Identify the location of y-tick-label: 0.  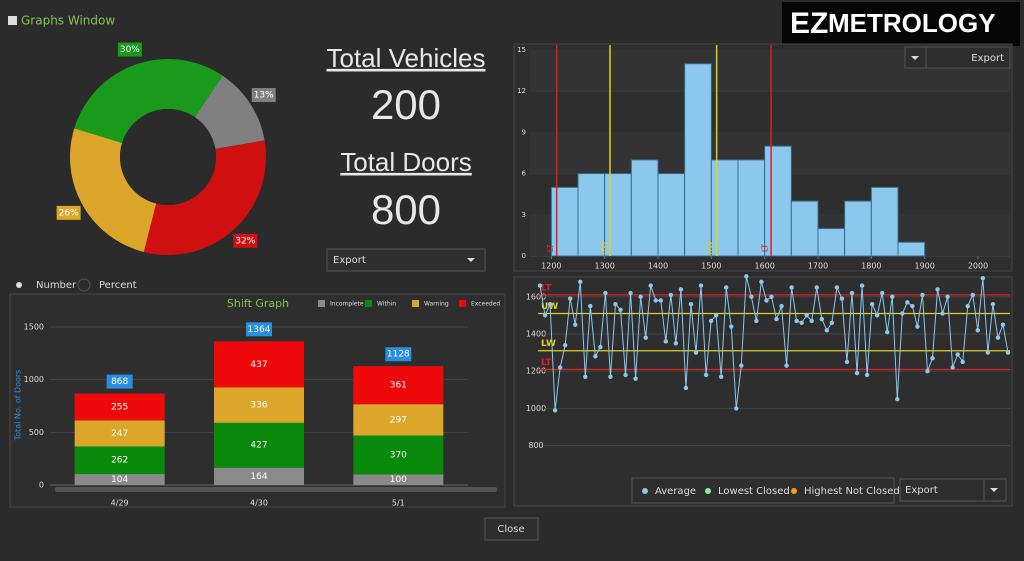
(41, 485).